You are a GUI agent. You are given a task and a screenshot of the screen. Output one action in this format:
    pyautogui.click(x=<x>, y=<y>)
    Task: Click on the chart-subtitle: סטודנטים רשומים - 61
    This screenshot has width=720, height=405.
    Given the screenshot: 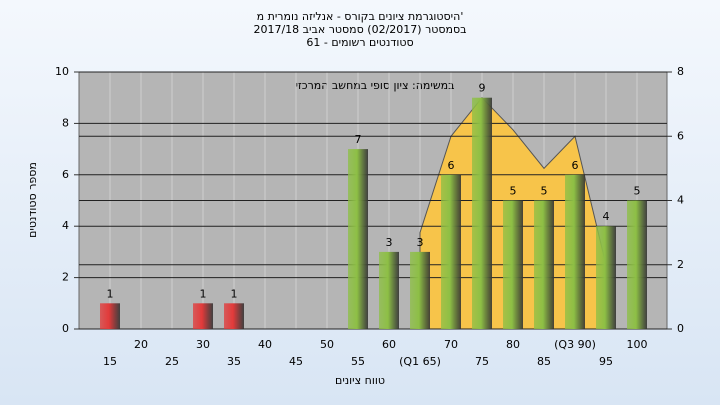 What is the action you would take?
    pyautogui.click(x=359, y=42)
    